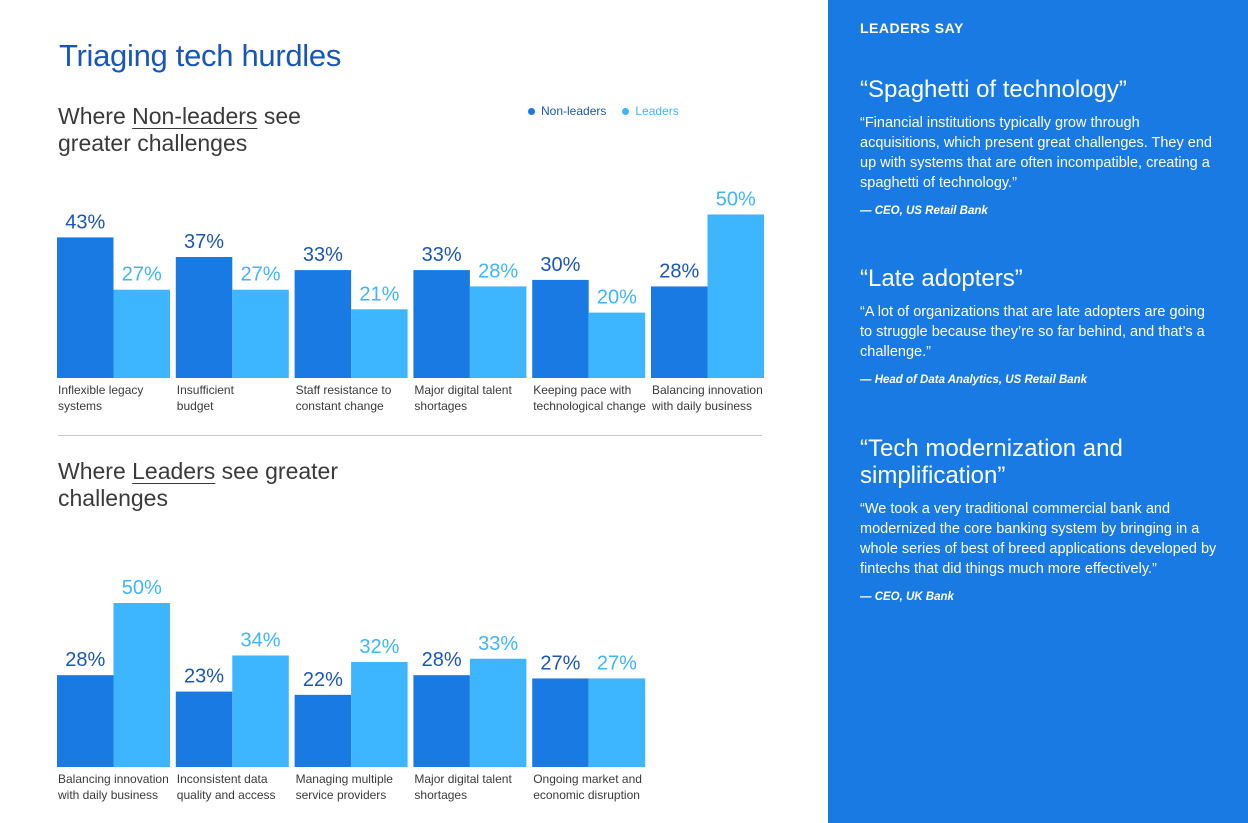  What do you see at coordinates (560, 265) in the screenshot?
I see `bar-value-label: 30%` at bounding box center [560, 265].